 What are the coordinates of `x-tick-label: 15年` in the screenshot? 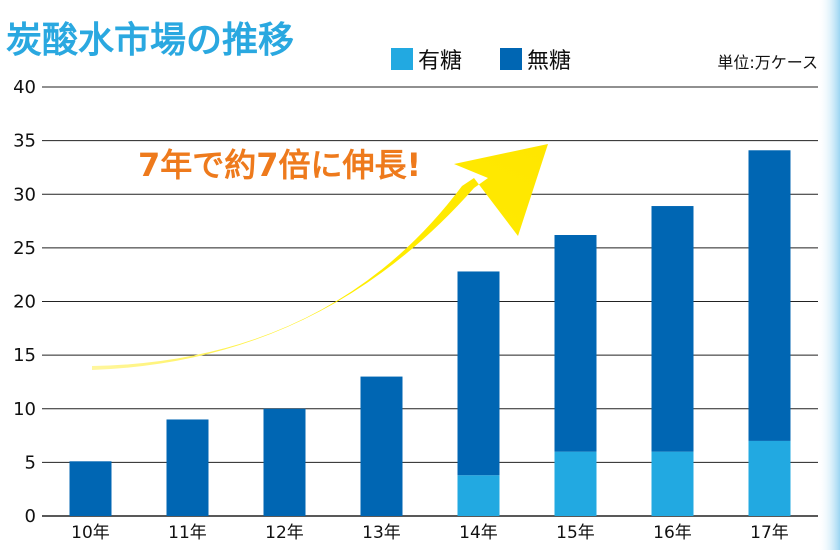 It's located at (575, 533).